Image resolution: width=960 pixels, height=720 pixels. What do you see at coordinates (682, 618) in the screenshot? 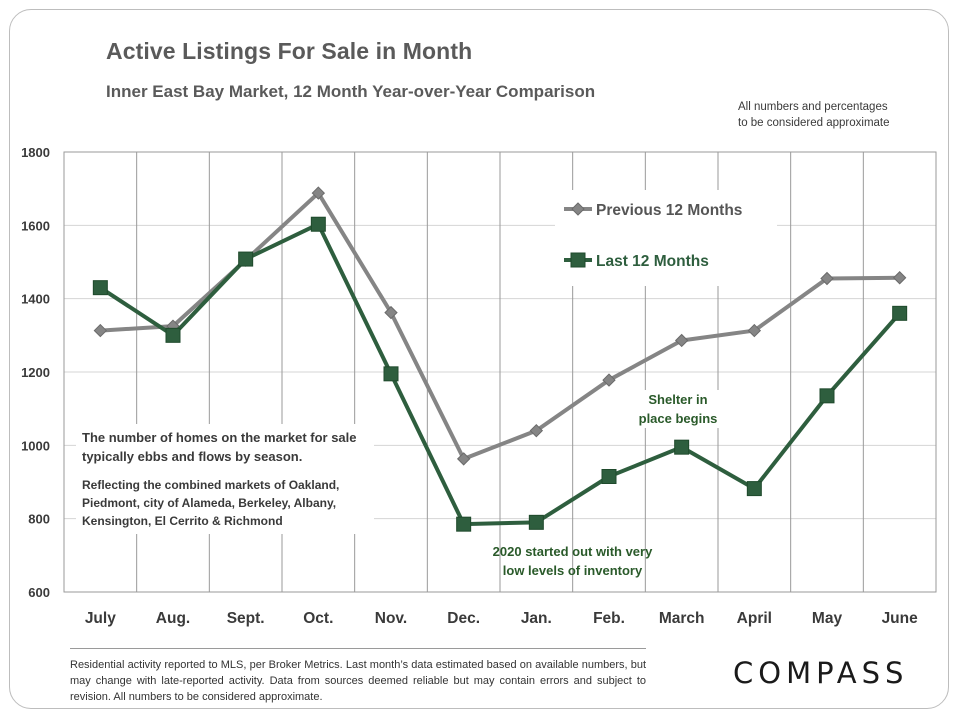
I see `x-tick-label-8: March` at bounding box center [682, 618].